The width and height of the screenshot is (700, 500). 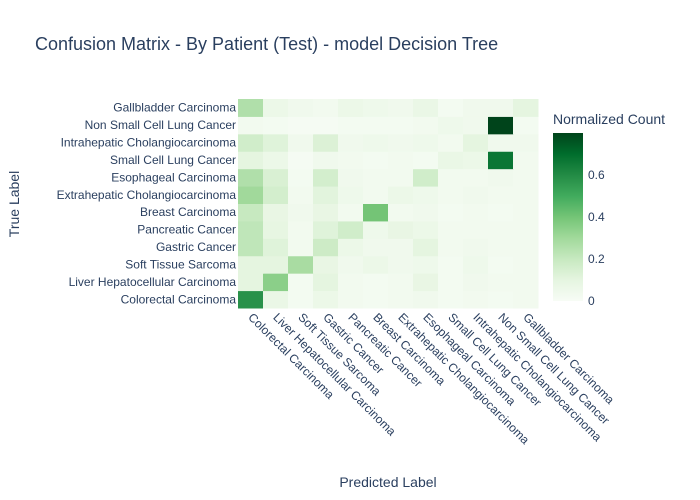 What do you see at coordinates (196, 247) in the screenshot?
I see `y-tick-label: Gastric Cancer` at bounding box center [196, 247].